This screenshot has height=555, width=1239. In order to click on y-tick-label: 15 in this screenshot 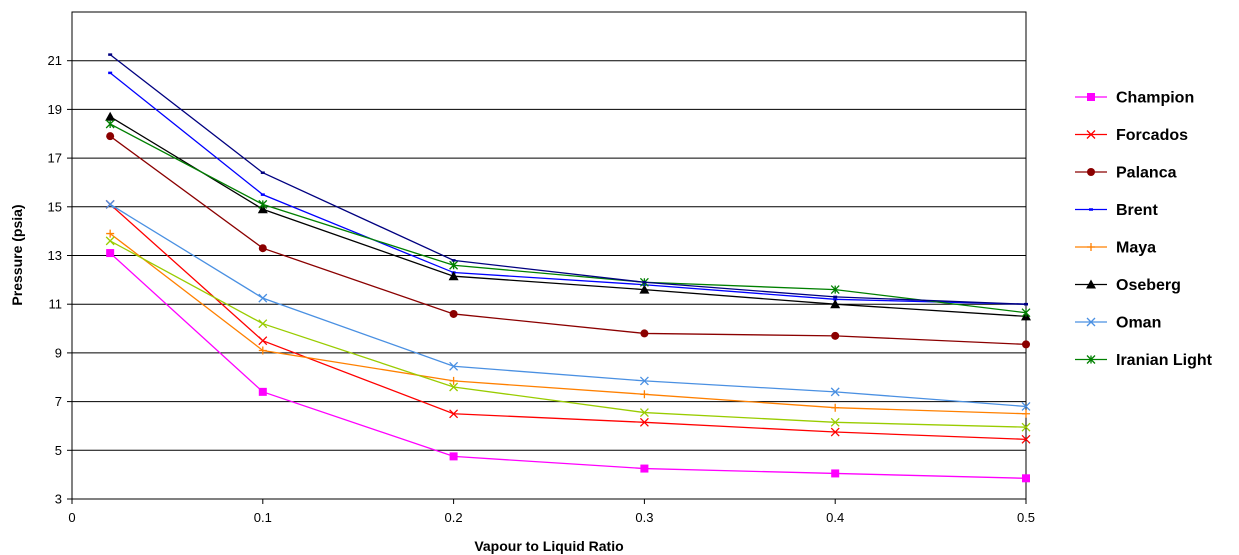, I will do `click(55, 206)`.